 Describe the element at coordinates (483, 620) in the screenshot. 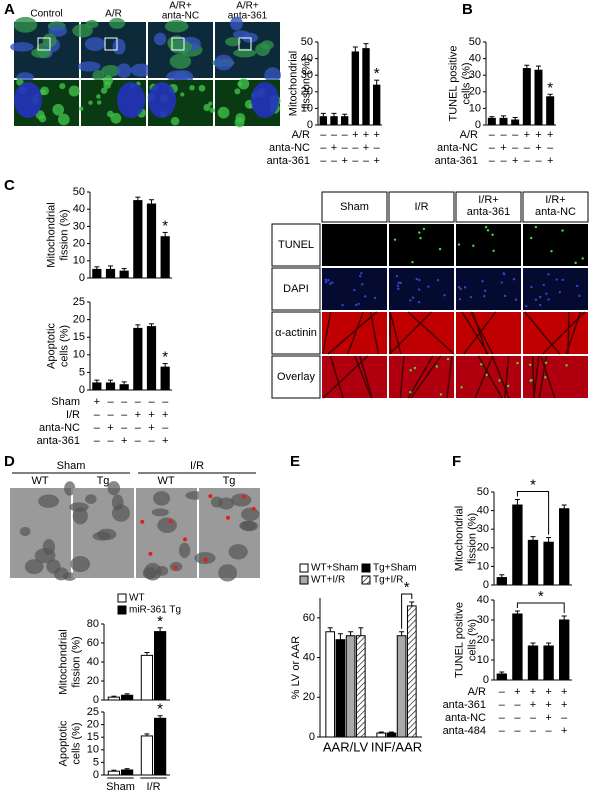

I see `y-tick-label: 30` at that location.